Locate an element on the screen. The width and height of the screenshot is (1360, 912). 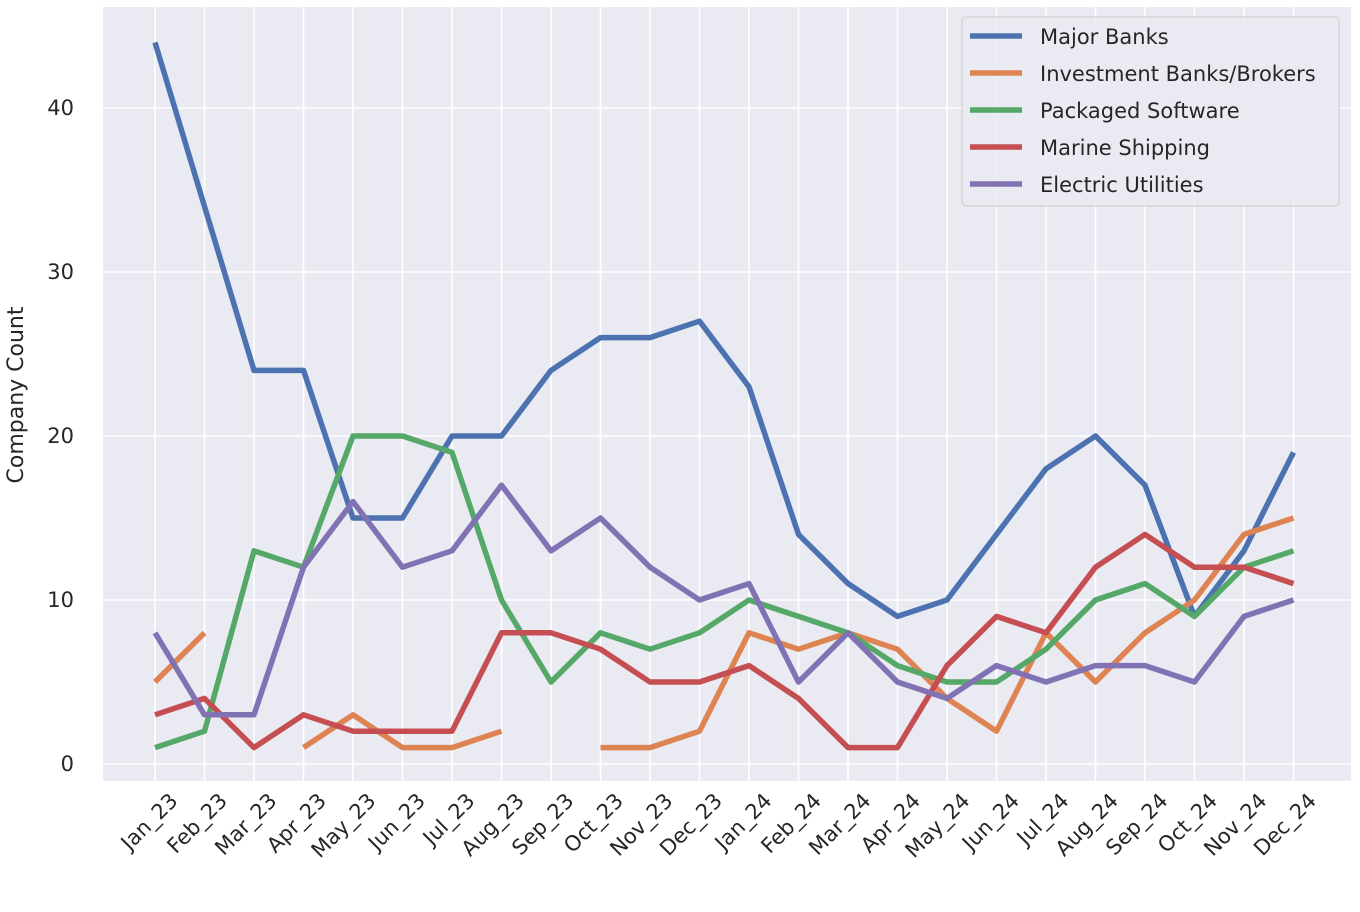
y-tick-label: 40 is located at coordinates (60, 108).